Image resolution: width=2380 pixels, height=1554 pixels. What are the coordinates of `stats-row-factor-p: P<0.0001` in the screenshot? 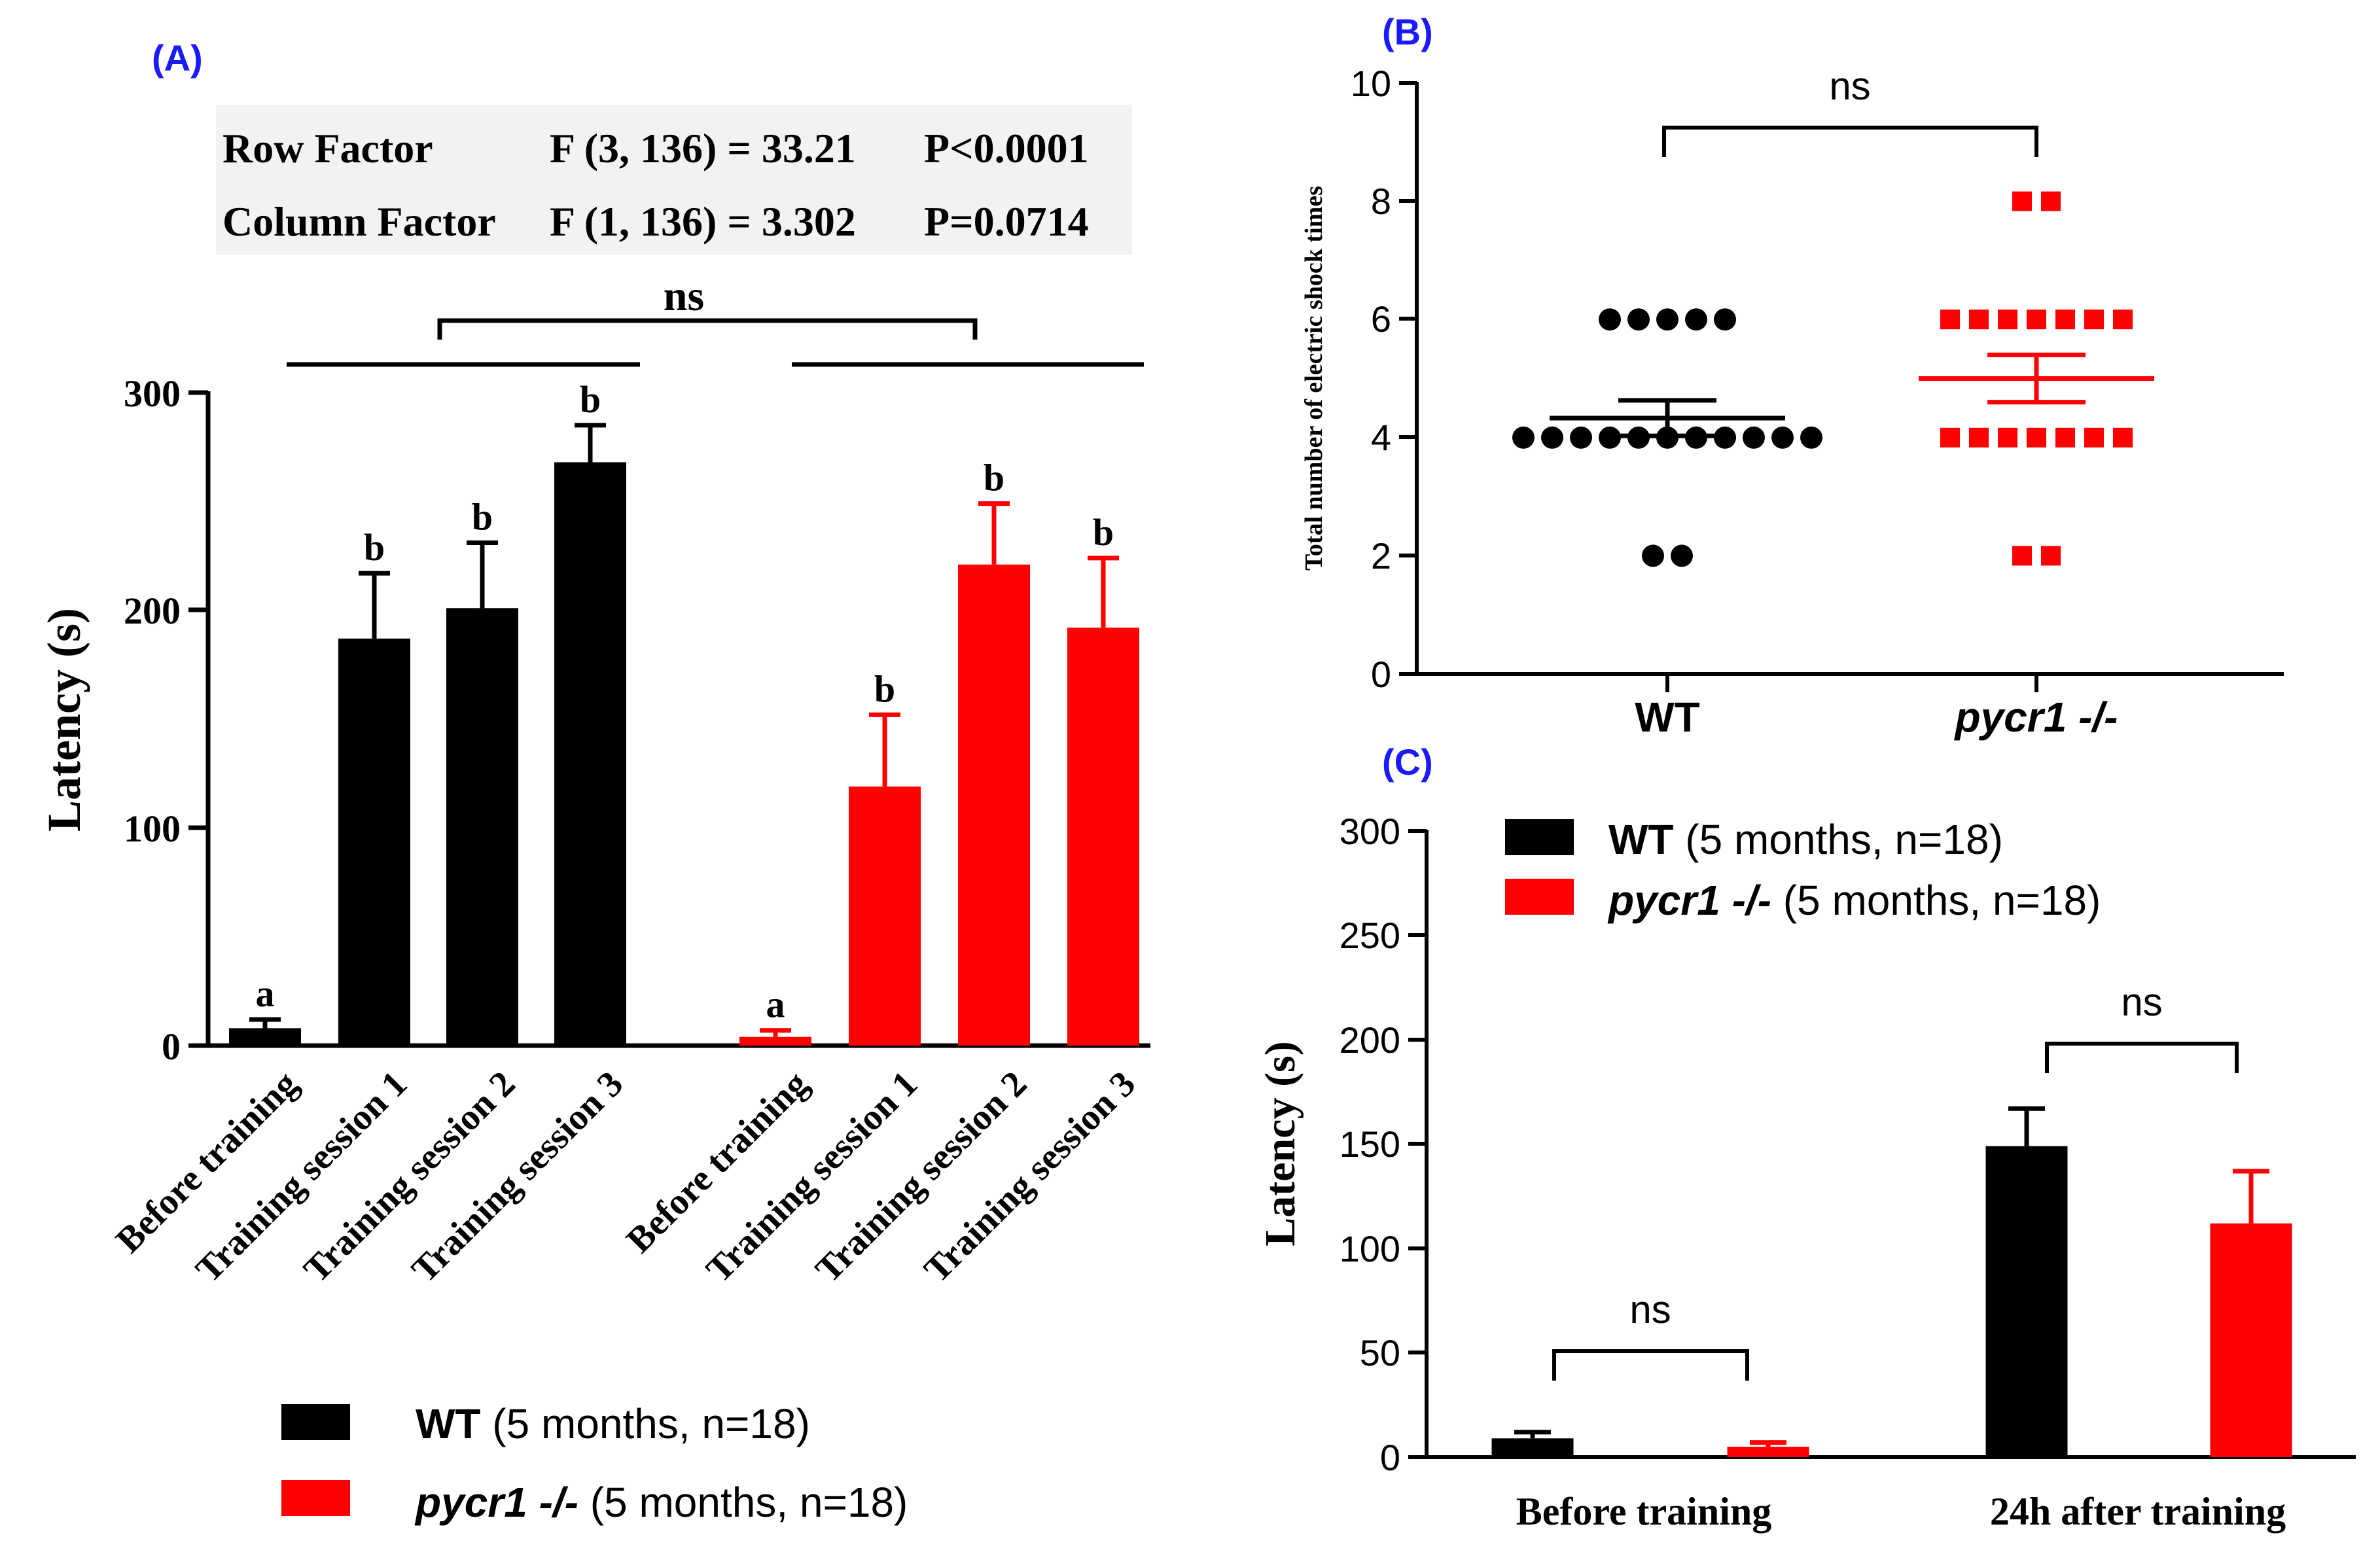 It's located at (1006, 148).